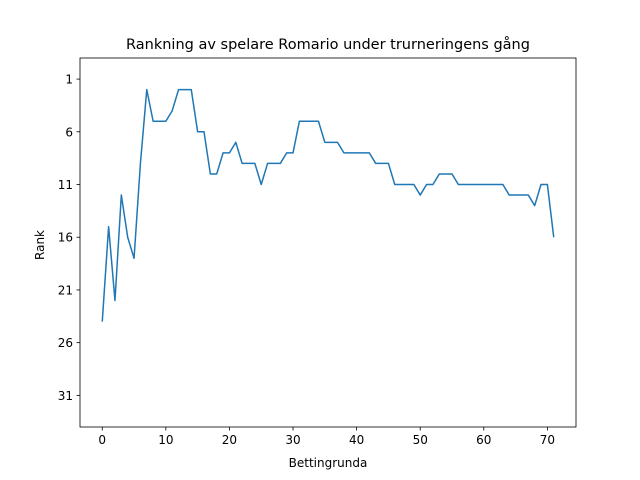 The width and height of the screenshot is (640, 480). Describe the element at coordinates (165, 440) in the screenshot. I see `x-tick-label: 10` at that location.